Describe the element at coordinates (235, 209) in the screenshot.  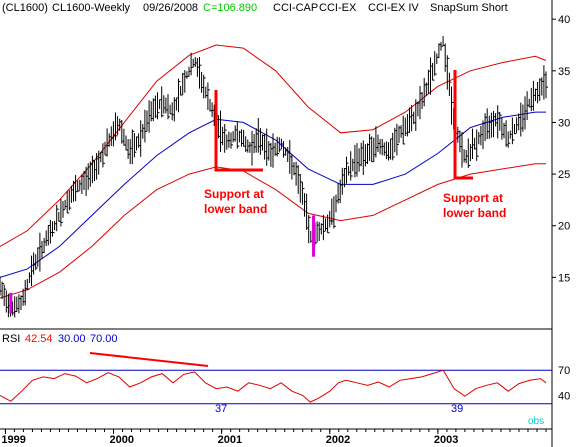
I see `annotation-1-line2: lower band` at that location.